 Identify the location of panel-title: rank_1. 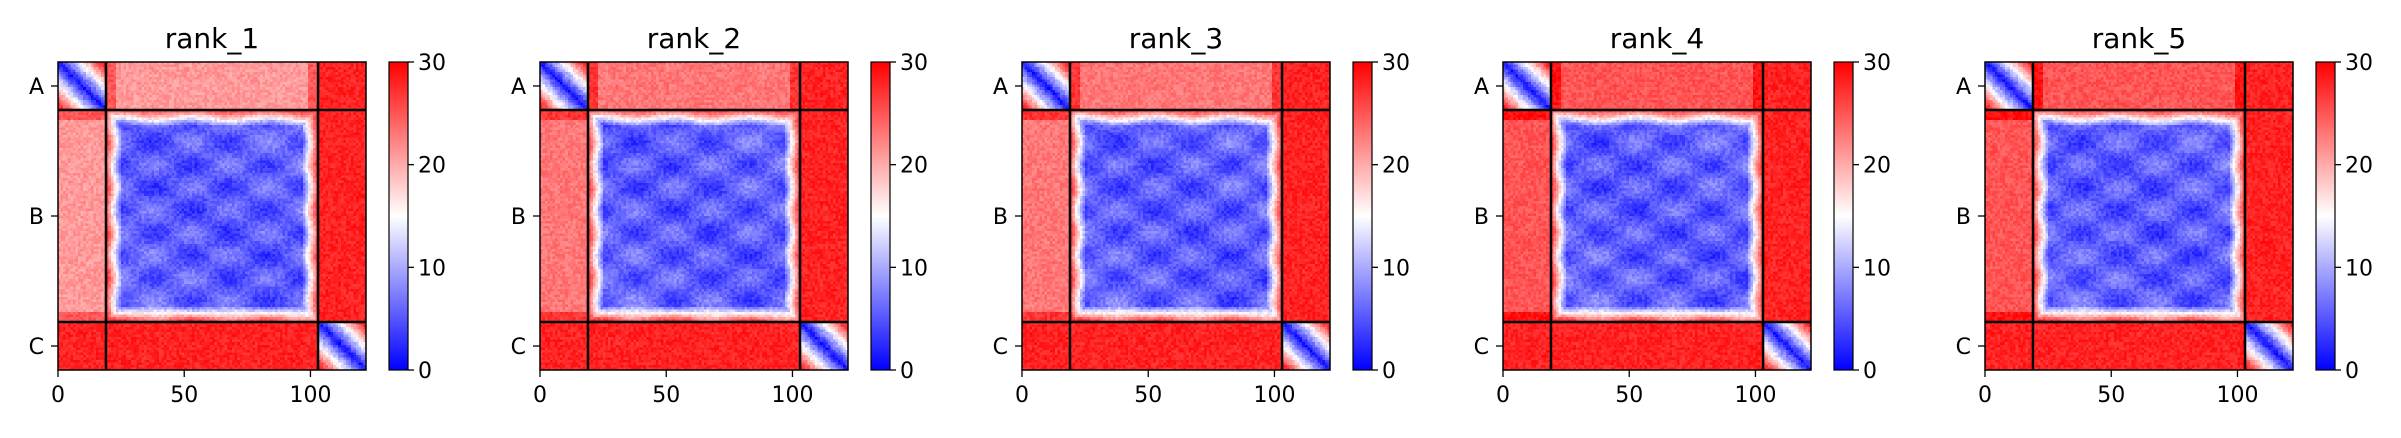
(212, 38).